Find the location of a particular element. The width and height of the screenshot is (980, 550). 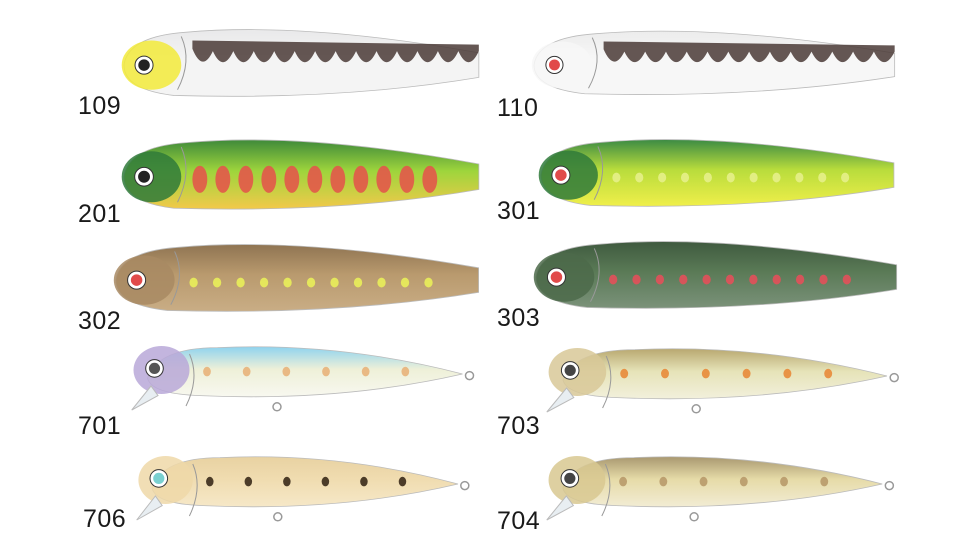

lure-code-110: 110 is located at coordinates (518, 108).